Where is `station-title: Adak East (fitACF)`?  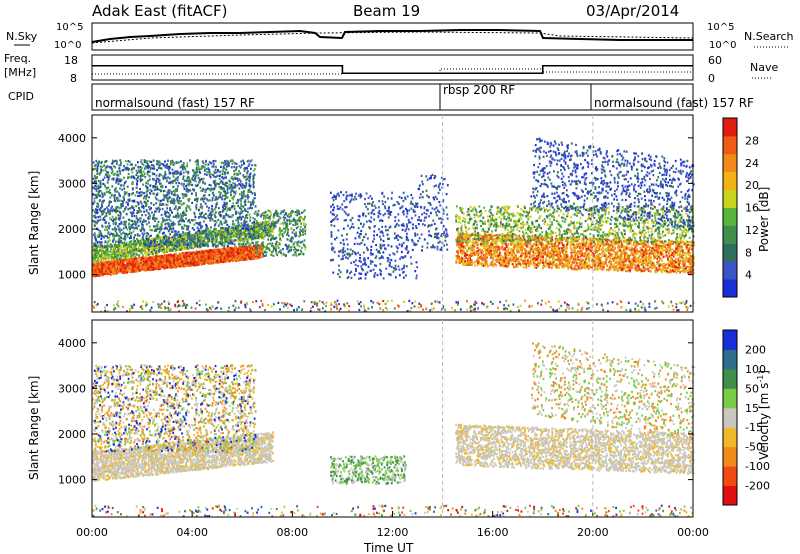
station-title: Adak East (fitACF) is located at coordinates (159, 11).